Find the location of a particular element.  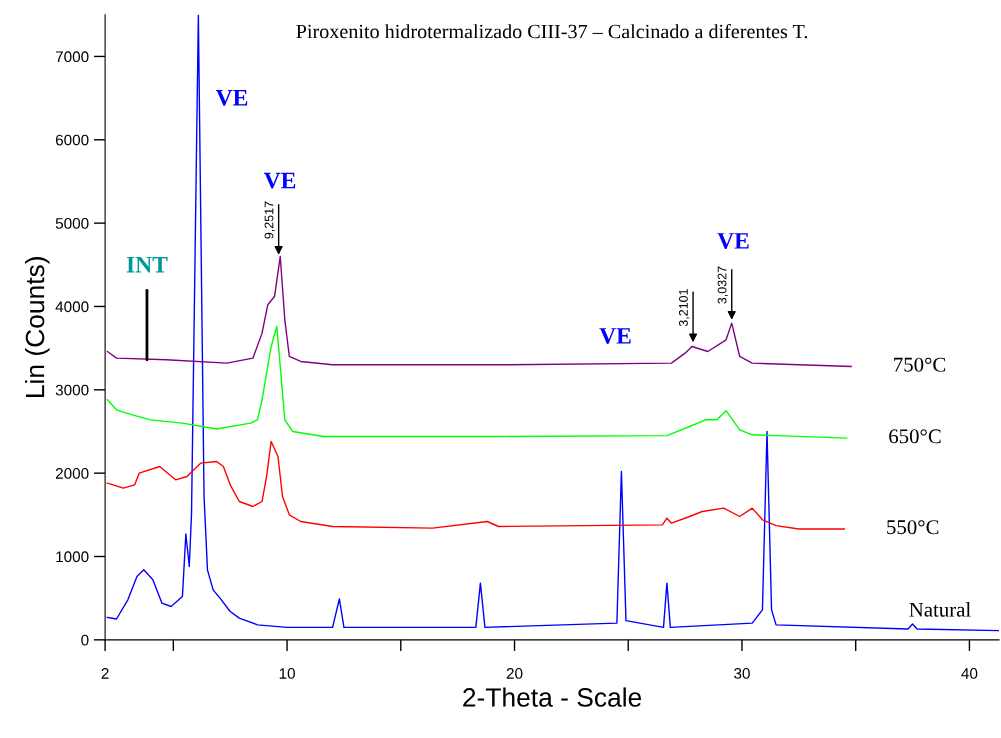

y-tick-label: 5000 is located at coordinates (72, 223).